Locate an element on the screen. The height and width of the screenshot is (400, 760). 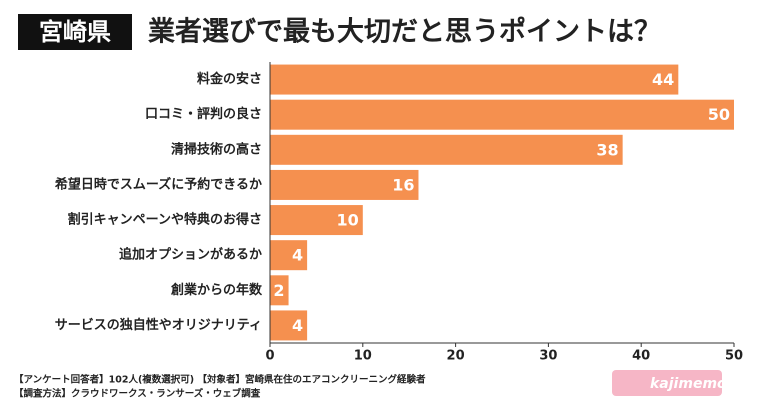
region-badge is located at coordinates (75, 32).